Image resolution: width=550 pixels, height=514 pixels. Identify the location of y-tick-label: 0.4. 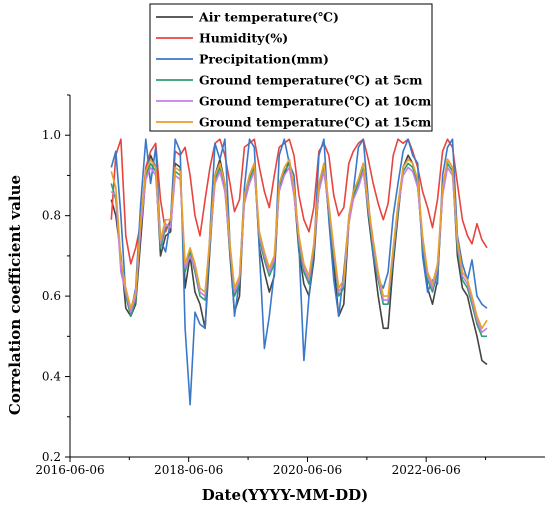
(51, 377).